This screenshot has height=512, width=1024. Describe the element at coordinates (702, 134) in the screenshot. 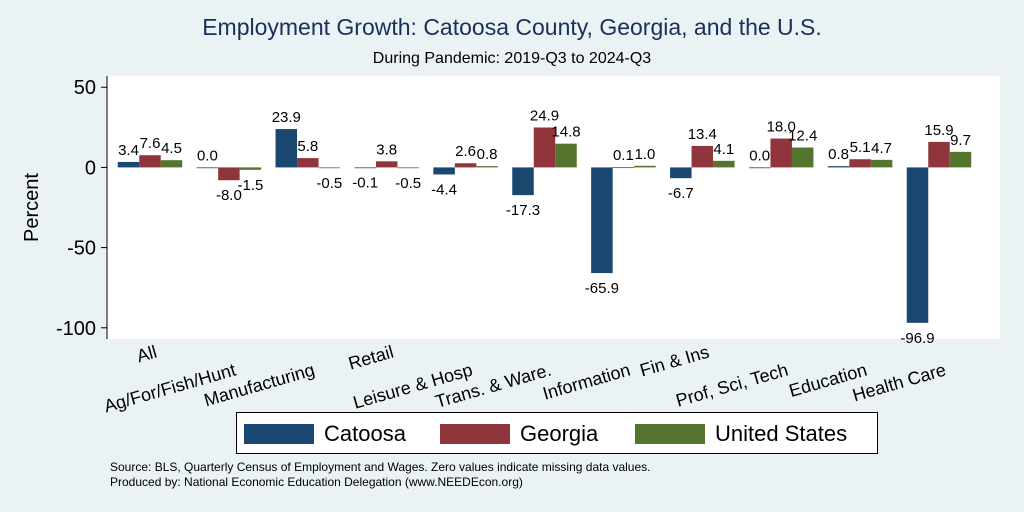

I see `data-label: 13.4` at that location.